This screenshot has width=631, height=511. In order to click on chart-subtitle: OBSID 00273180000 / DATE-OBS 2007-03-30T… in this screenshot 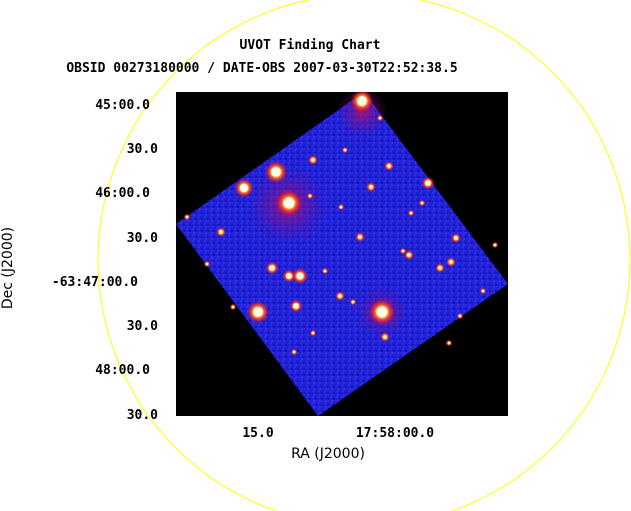, I will do `click(261, 68)`.